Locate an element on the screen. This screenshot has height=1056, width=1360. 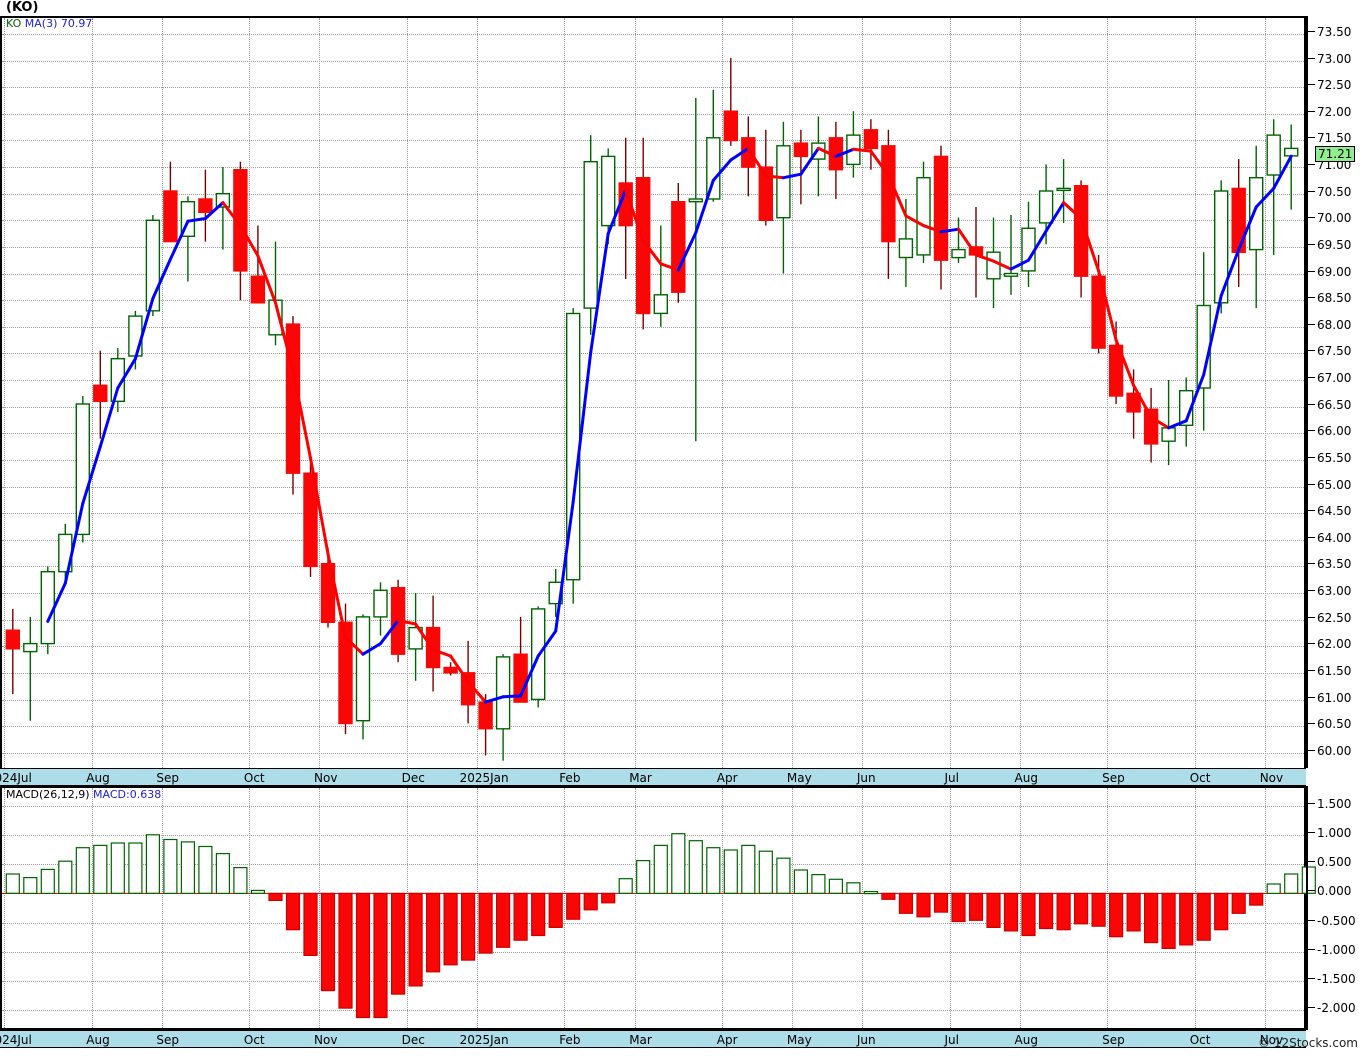
price-date-label: Sep is located at coordinates (1113, 778).